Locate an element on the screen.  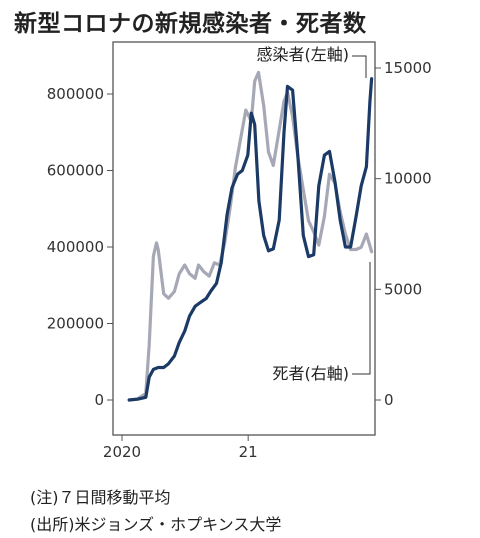
callout-leader-deaths is located at coordinates (361, 318).